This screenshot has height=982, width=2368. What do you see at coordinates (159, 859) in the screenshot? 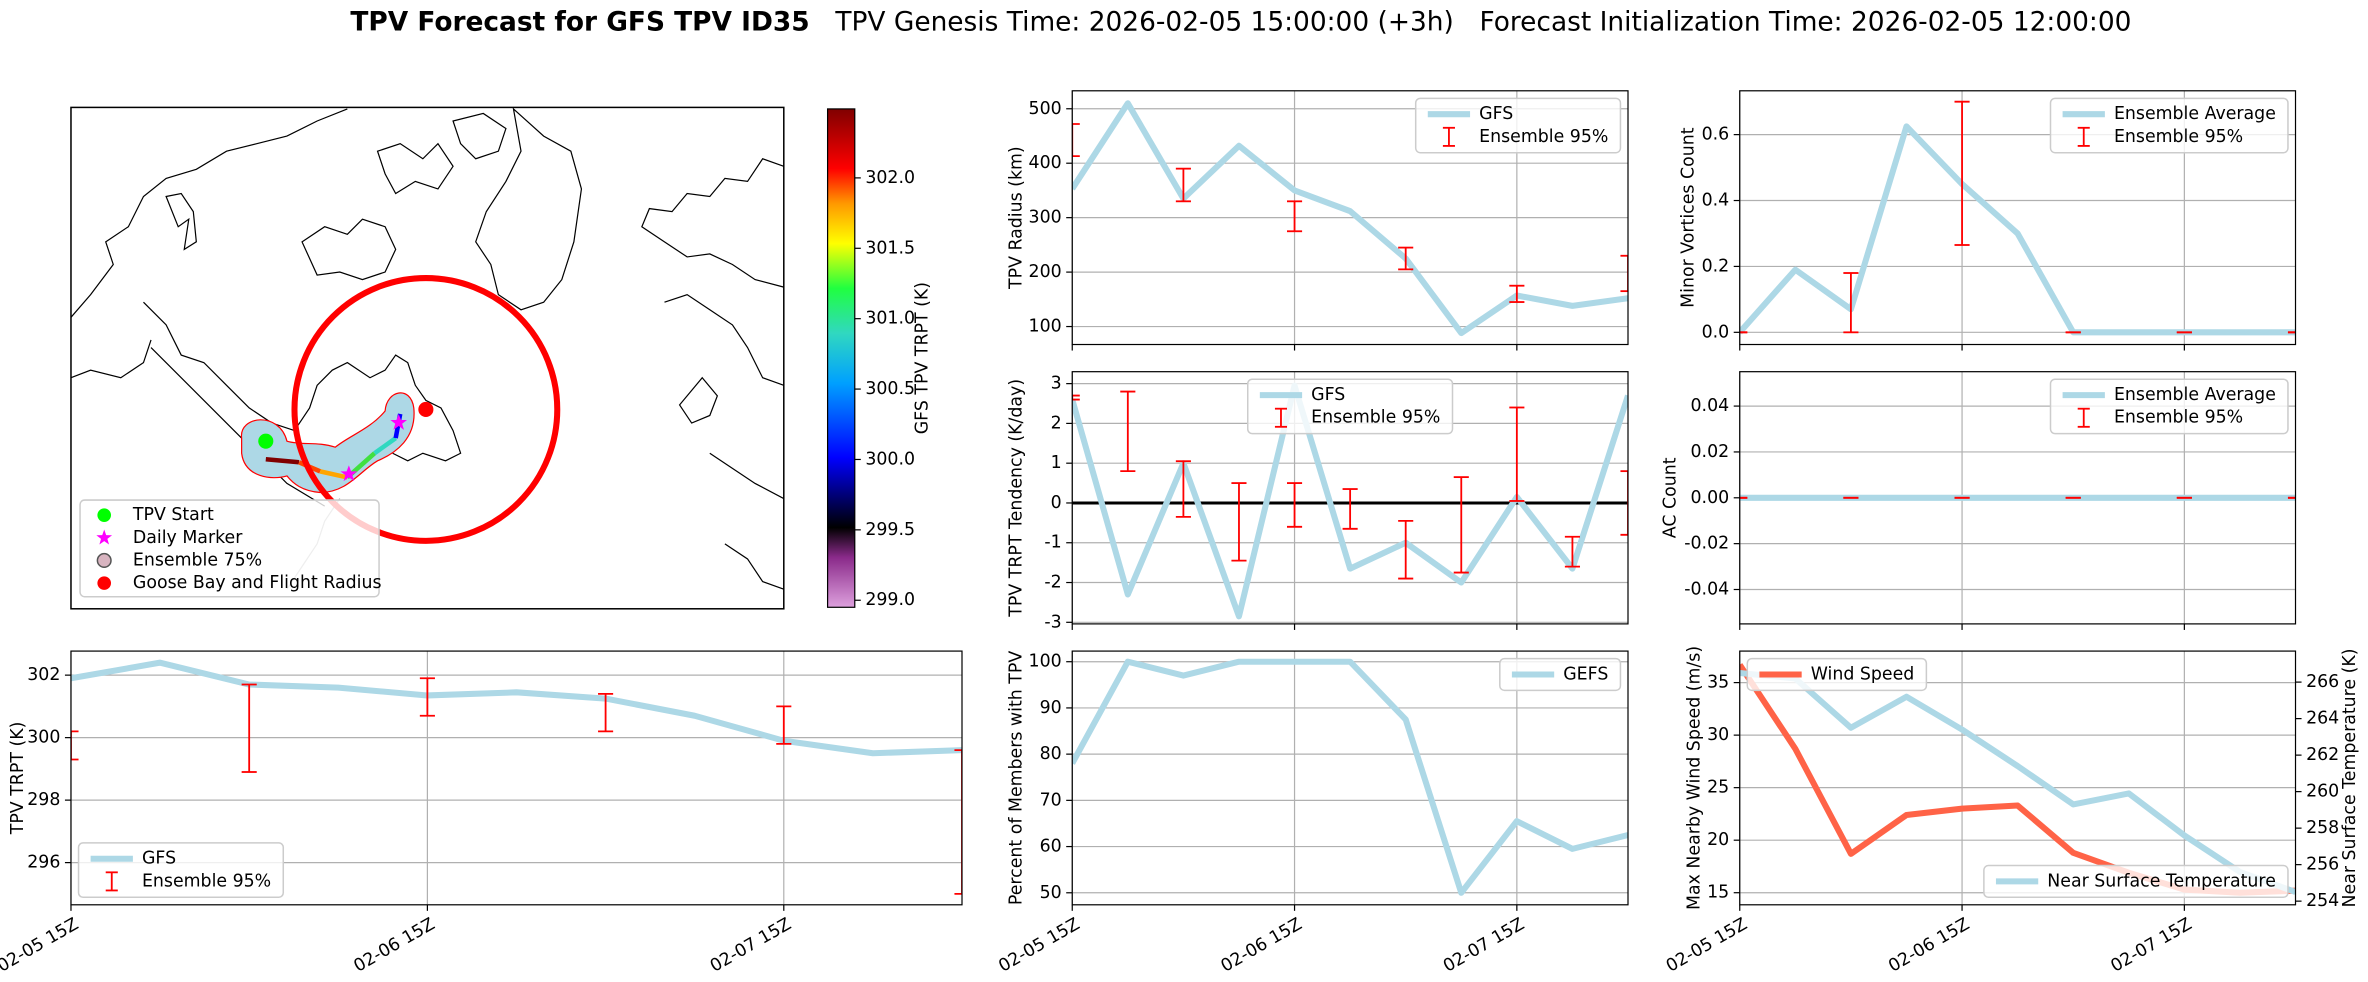
I see `legend-label: GFS` at bounding box center [159, 859].